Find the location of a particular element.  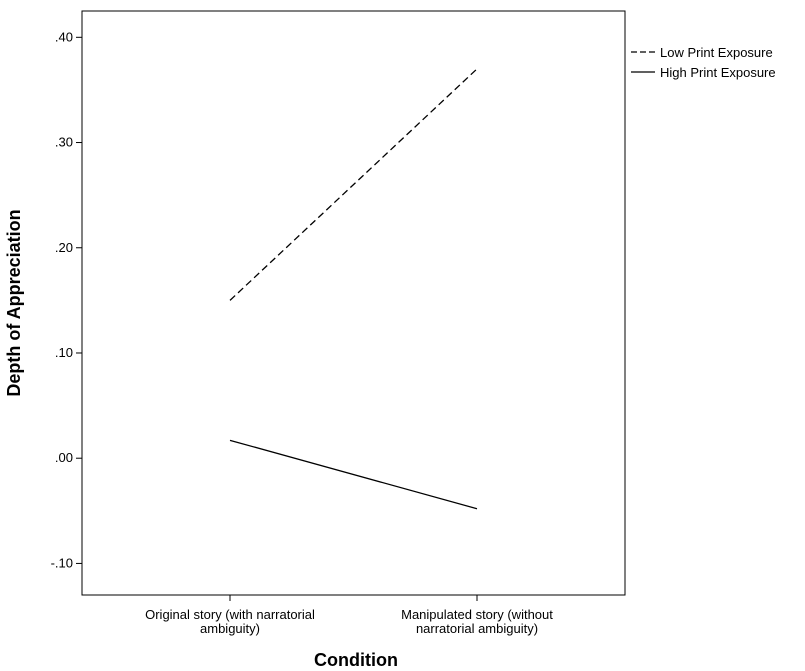

legend: Low Print Exposure High Print Exposure is located at coordinates (703, 62).